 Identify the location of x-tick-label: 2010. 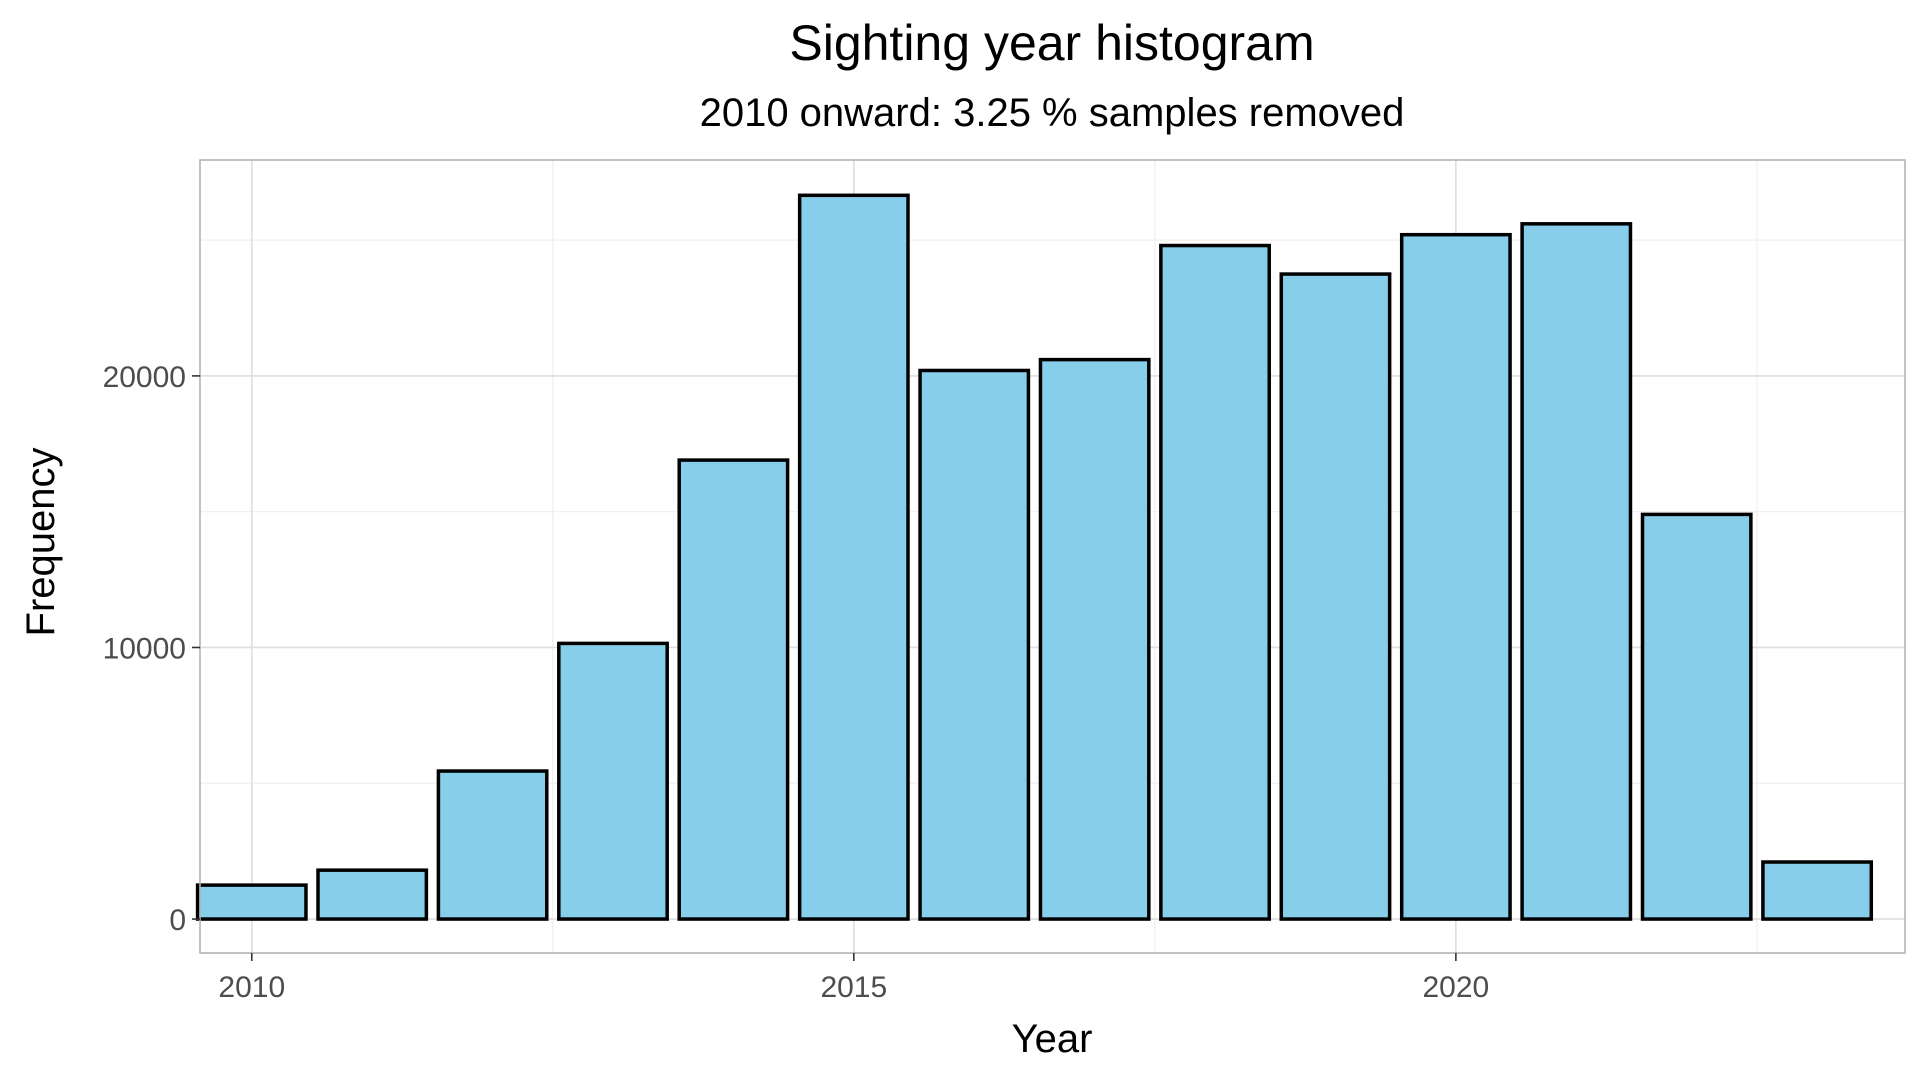
(251, 987).